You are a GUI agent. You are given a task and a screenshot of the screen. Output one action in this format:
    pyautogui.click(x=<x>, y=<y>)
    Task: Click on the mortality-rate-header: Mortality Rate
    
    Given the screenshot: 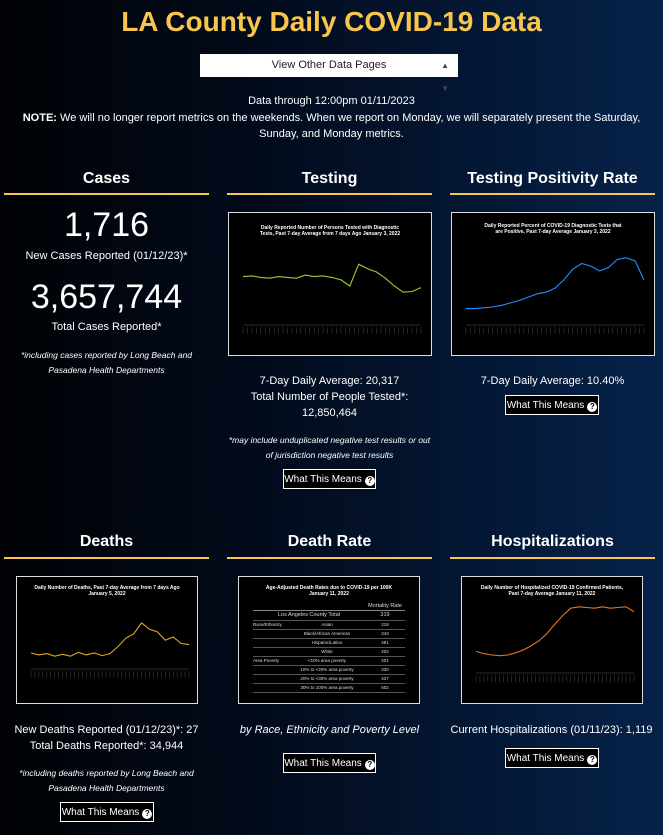 What is the action you would take?
    pyautogui.click(x=385, y=606)
    